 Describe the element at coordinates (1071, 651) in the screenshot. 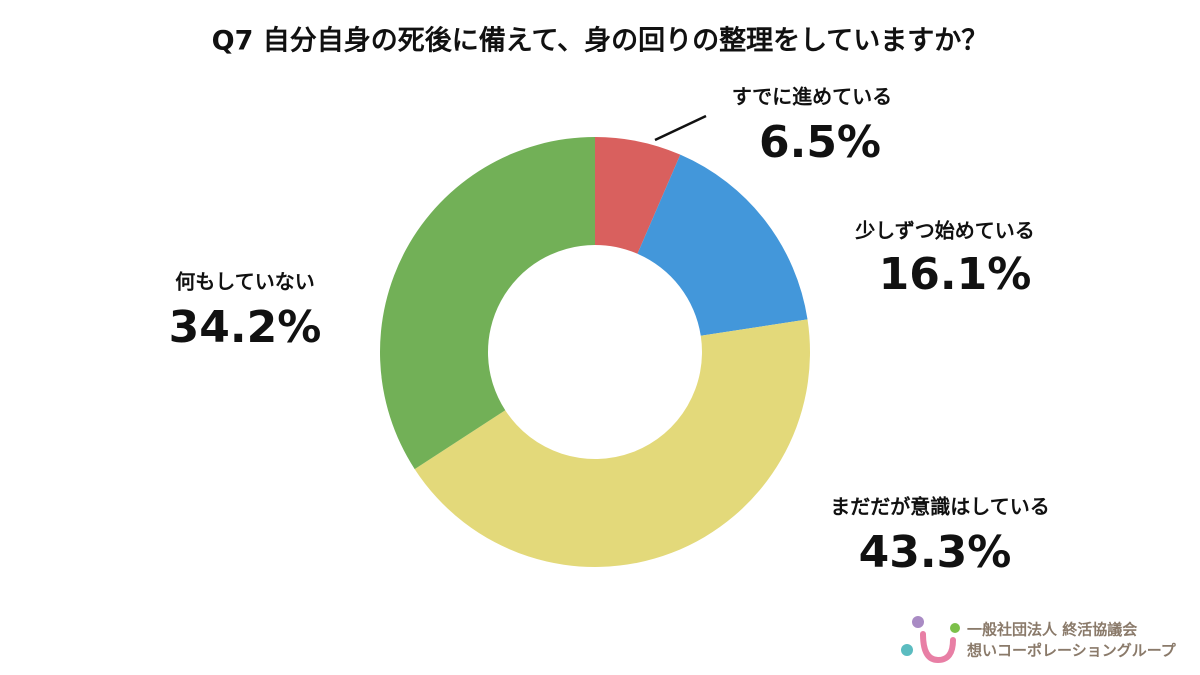

I see `logo-text: 想いコーポレーショングループ` at that location.